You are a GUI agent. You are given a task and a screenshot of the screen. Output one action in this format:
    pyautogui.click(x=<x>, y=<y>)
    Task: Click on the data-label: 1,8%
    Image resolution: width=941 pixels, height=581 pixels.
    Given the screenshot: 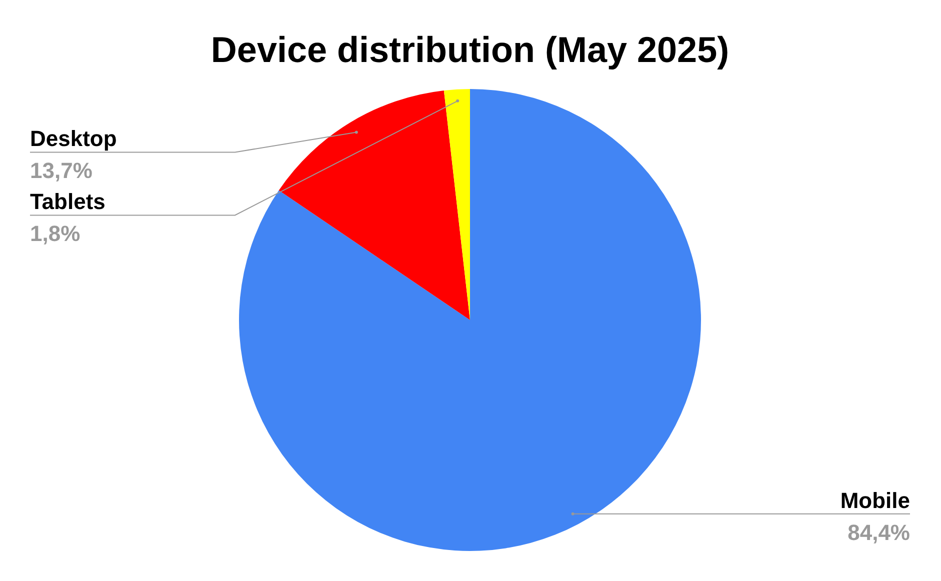 What is the action you would take?
    pyautogui.click(x=55, y=233)
    